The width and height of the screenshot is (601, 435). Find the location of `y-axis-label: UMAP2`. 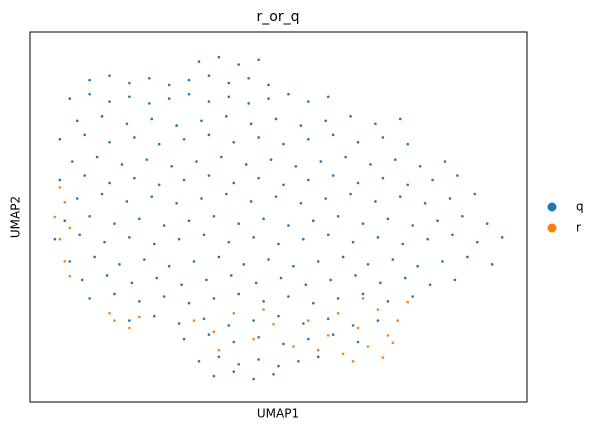

y-axis-label: UMAP2 is located at coordinates (16, 217).